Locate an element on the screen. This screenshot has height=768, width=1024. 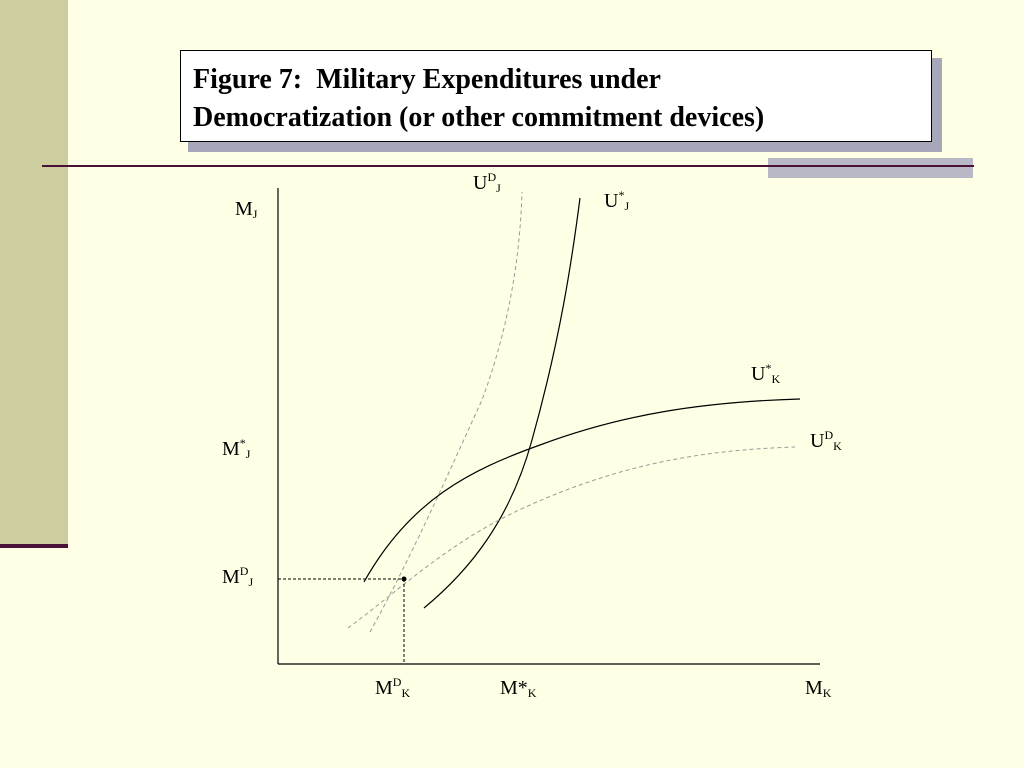
curve-label-ud-k: UDK is located at coordinates (826, 440).